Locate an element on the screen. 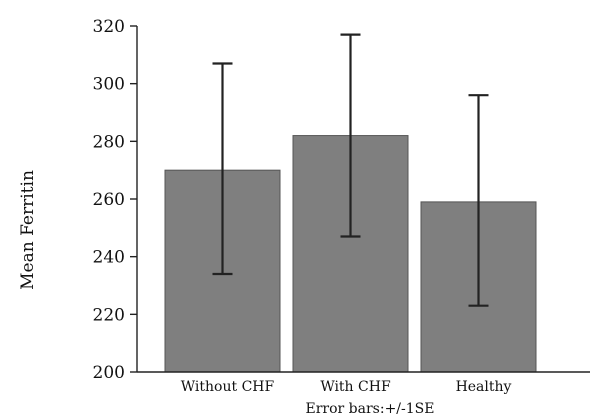  y-ticks-layer: 200 220 240 260 280 300 320 is located at coordinates (115, 200).